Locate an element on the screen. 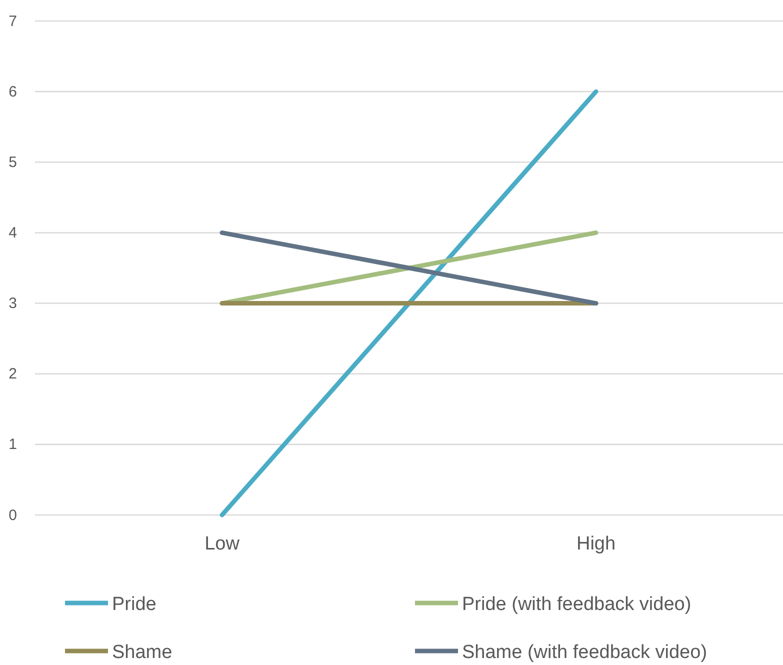 The width and height of the screenshot is (783, 665). legend-label: Pride (with feedback video) is located at coordinates (577, 604).